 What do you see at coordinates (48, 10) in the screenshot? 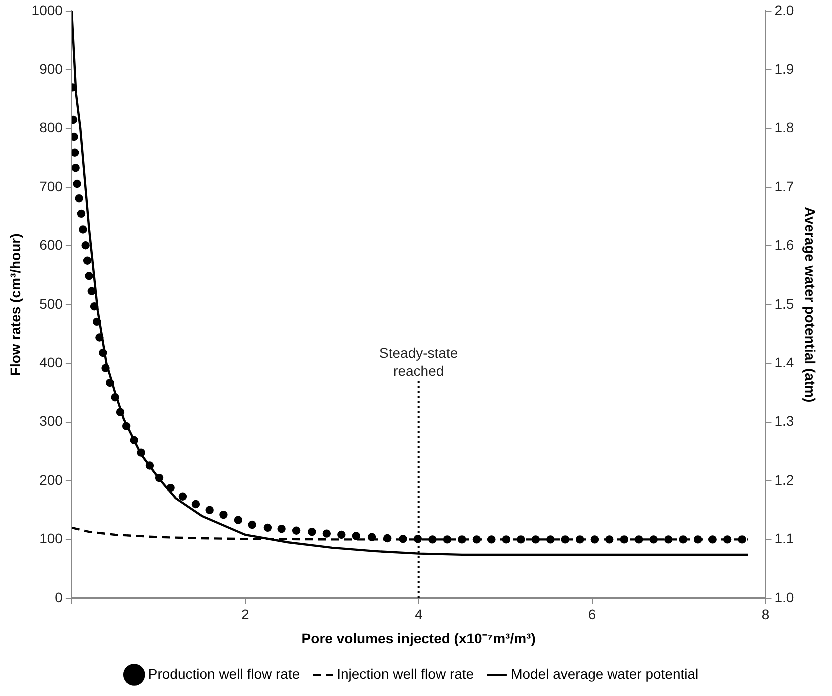
I see `y-tick-label: 1000` at bounding box center [48, 10].